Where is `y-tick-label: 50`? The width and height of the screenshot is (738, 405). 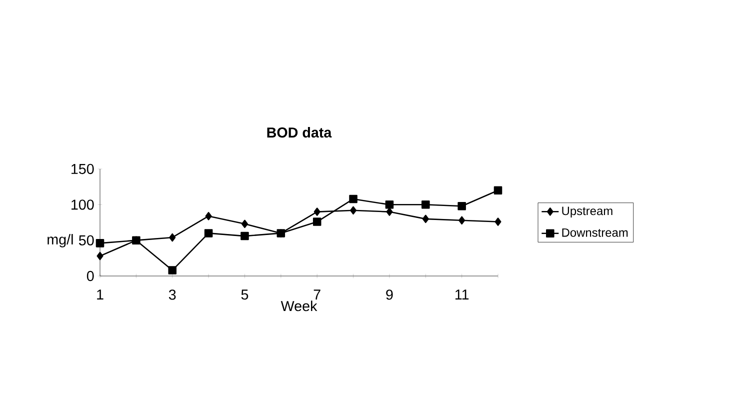 y-tick-label: 50 is located at coordinates (86, 240).